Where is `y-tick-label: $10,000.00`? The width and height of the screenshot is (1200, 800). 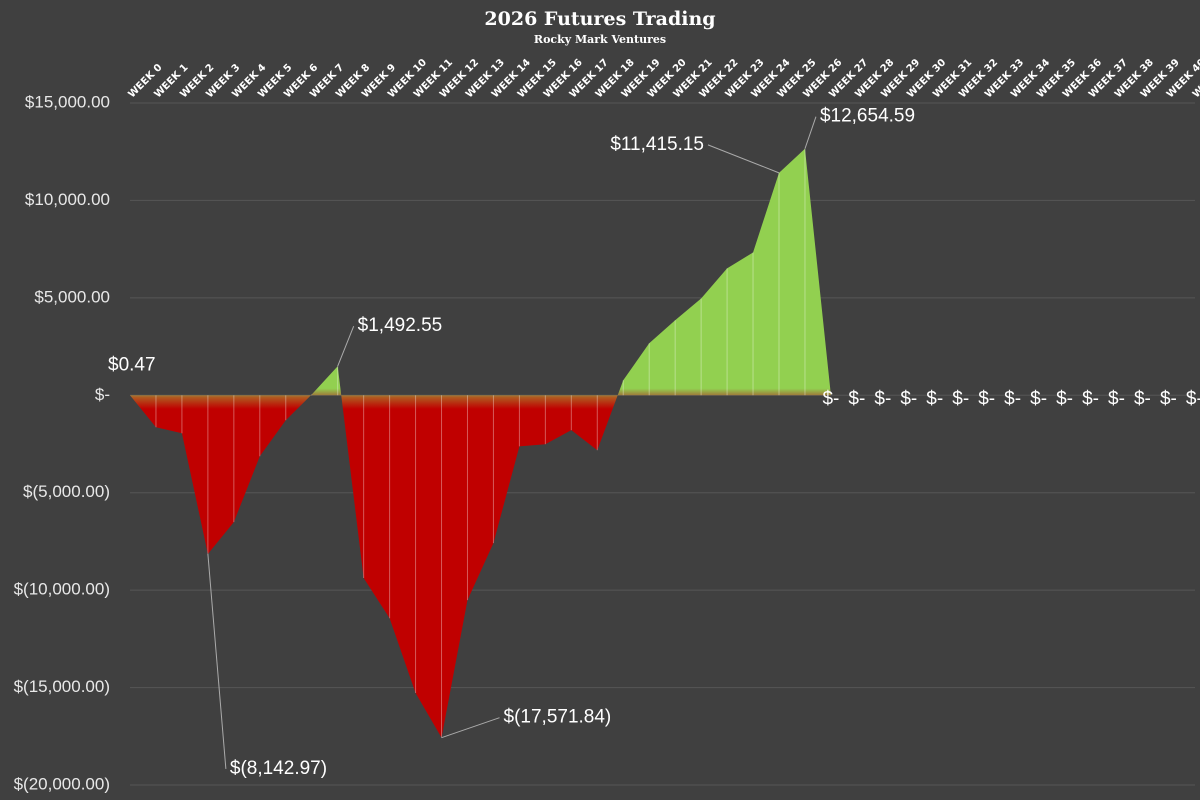 y-tick-label: $10,000.00 is located at coordinates (67, 199).